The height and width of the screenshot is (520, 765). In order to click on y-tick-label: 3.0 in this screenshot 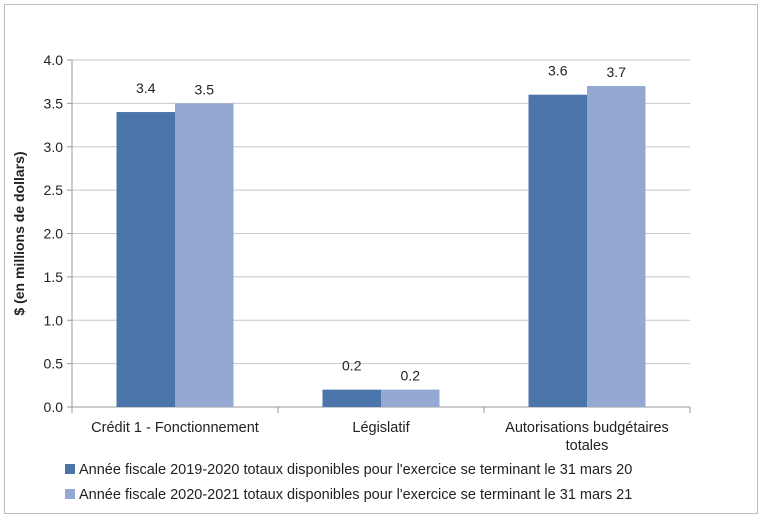, I will do `click(54, 147)`.